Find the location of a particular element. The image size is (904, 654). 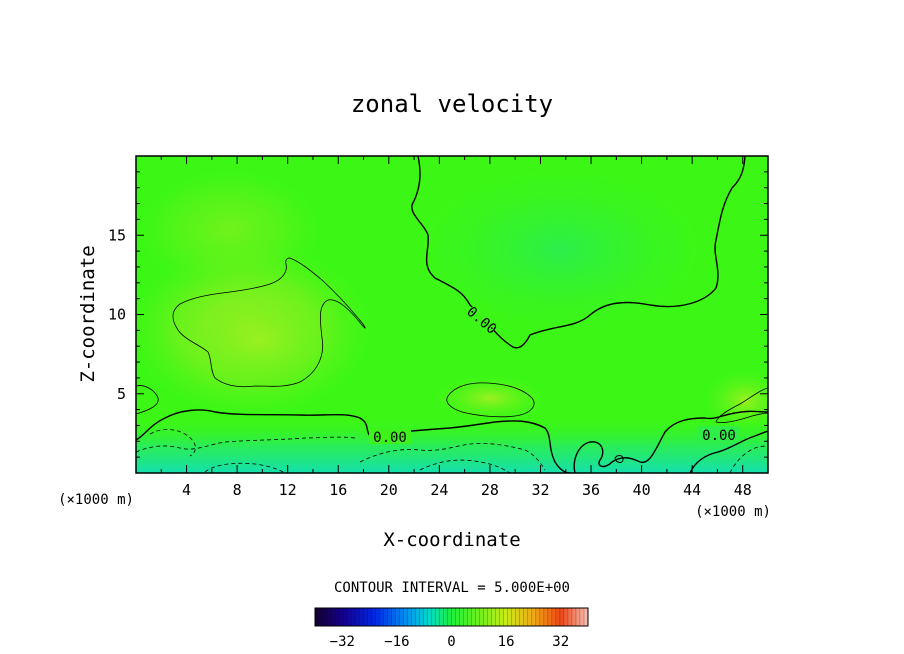

warm-region-mid is located at coordinates (490, 398).